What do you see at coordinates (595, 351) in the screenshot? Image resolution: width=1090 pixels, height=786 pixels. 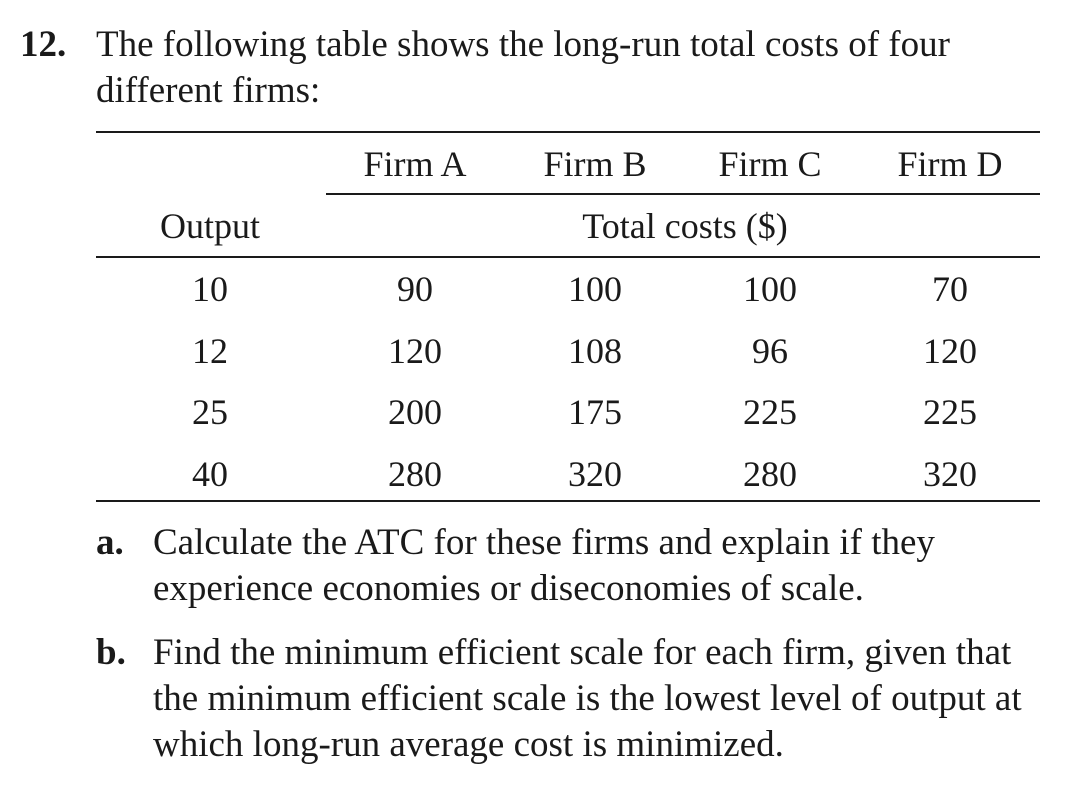 I see `cell-firm-b: 108` at bounding box center [595, 351].